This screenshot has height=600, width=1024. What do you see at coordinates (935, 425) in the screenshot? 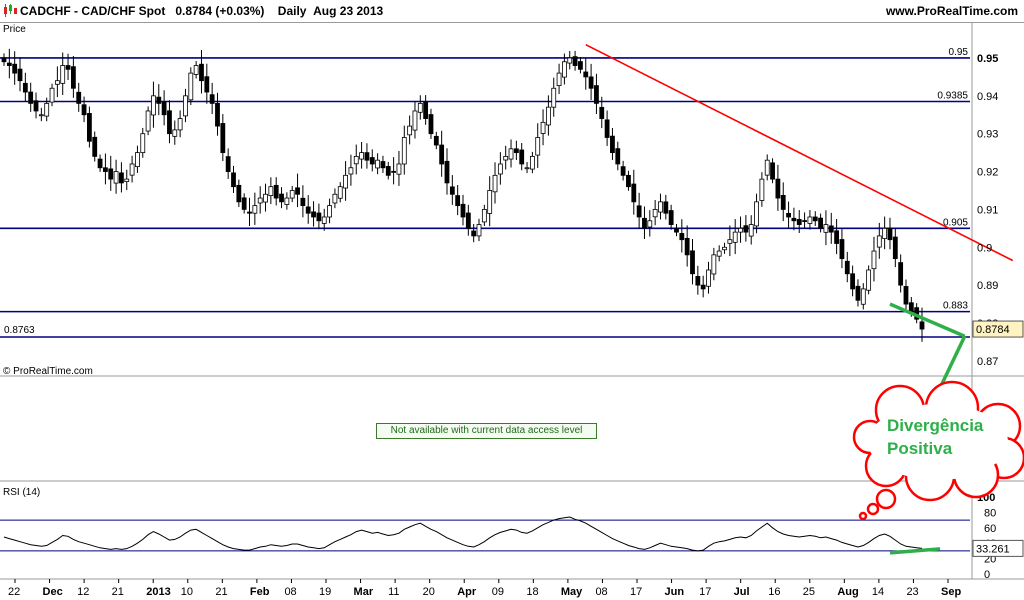
I see `callout-line-1: Divergência` at bounding box center [935, 425].